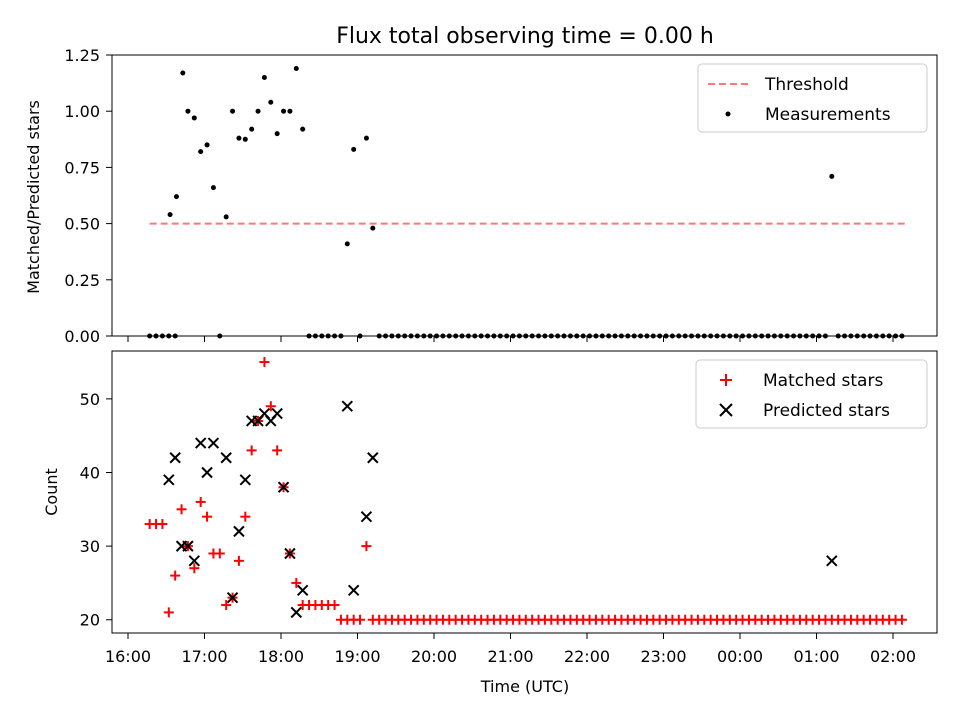 This screenshot has width=960, height=720. What do you see at coordinates (524, 686) in the screenshot?
I see `count-panel-xlabel: Time (UTC)` at bounding box center [524, 686].